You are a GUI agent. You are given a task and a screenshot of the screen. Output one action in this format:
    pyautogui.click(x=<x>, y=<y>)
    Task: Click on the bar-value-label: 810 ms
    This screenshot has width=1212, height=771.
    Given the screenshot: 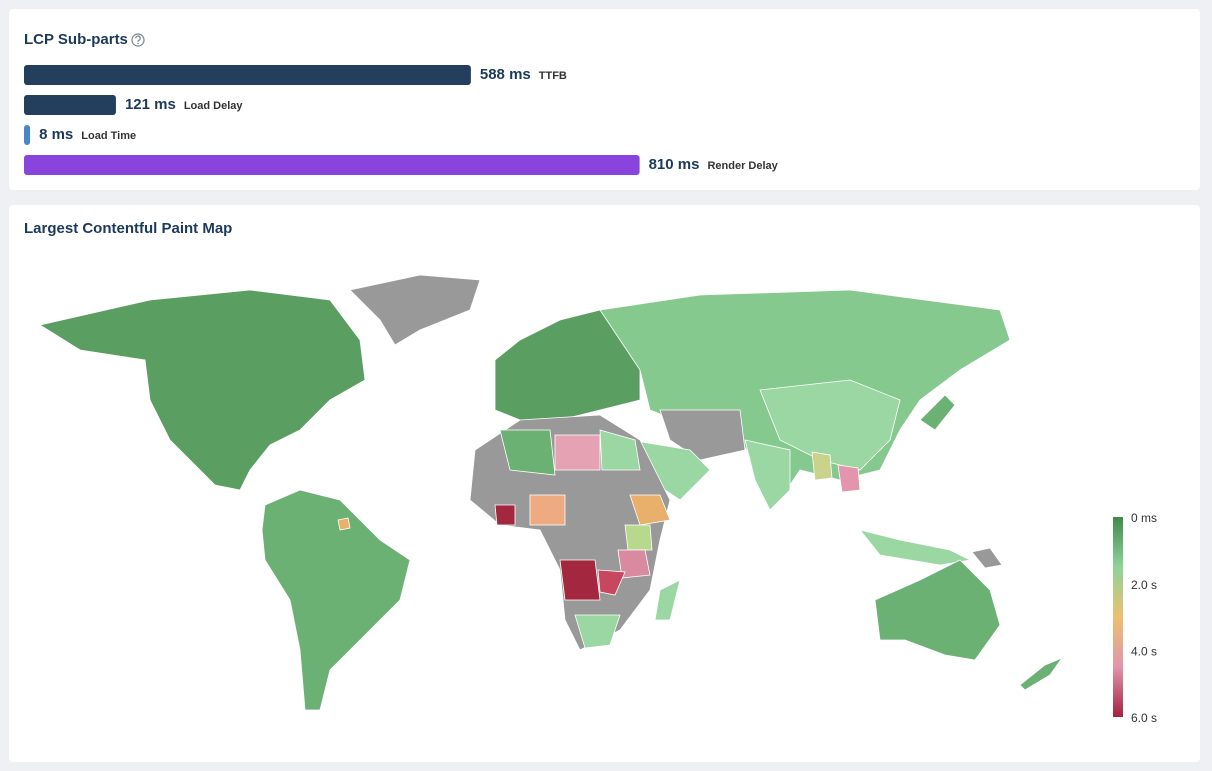 What is the action you would take?
    pyautogui.click(x=674, y=164)
    